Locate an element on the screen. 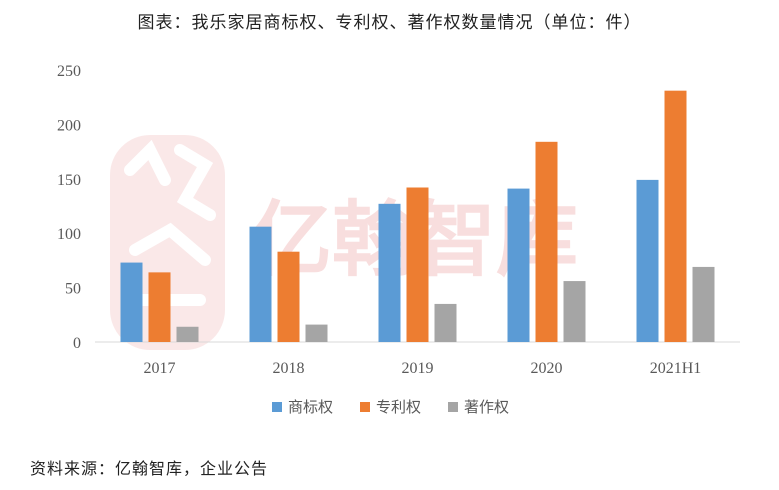  bar-商标权-2020 is located at coordinates (518, 265).